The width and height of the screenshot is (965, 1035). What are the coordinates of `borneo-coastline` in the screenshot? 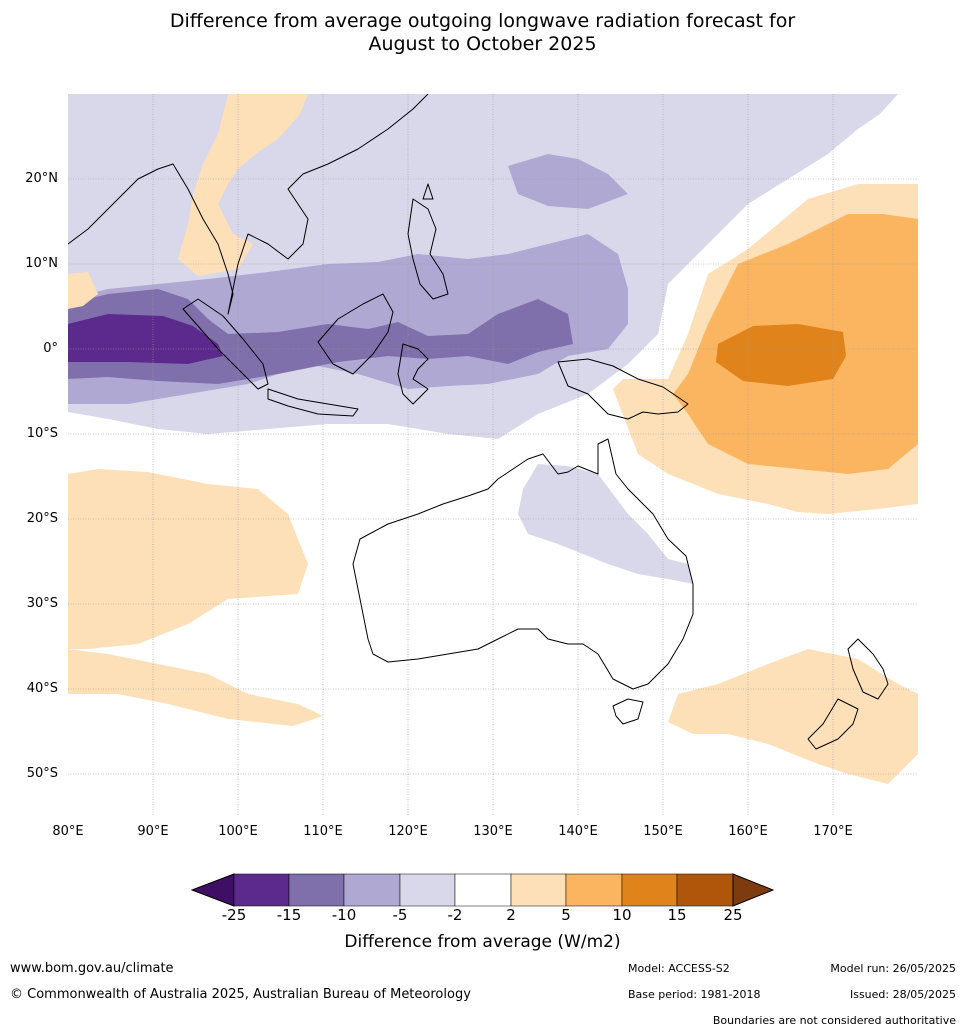 It's located at (355, 334).